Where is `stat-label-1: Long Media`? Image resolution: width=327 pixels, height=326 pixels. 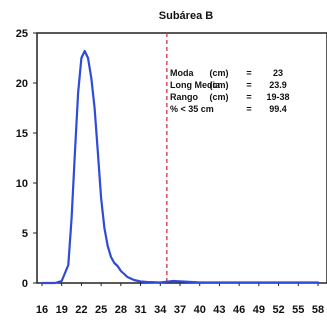
stat-label-1: Long Media is located at coordinates (195, 85).